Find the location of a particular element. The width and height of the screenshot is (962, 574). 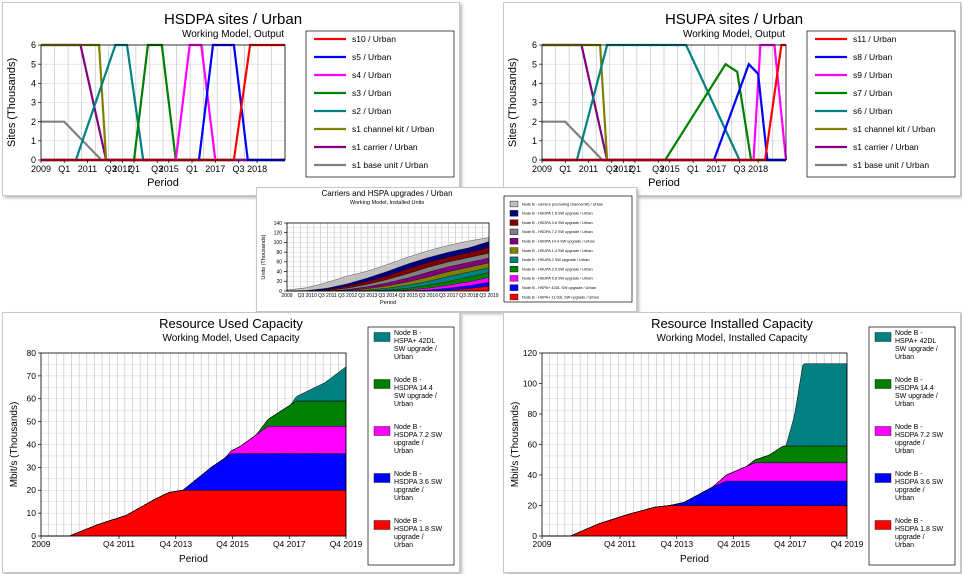

y-tick-label: 3 is located at coordinates (33, 103).